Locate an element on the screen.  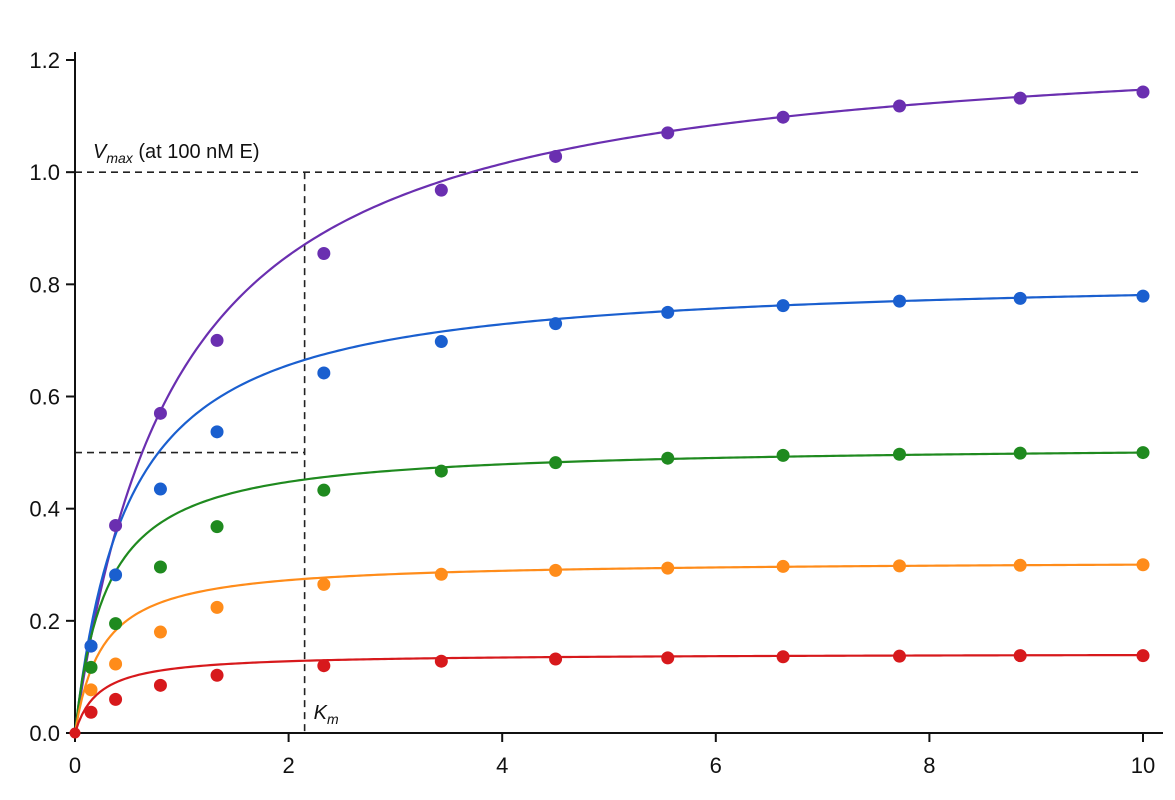
x-tick-label: 4 is located at coordinates (502, 765).